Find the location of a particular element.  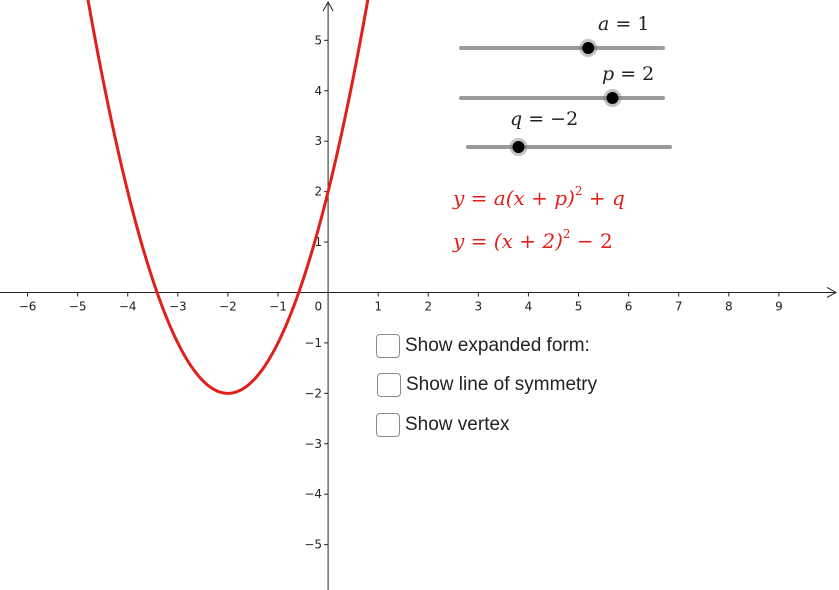

expanded-form-checkbox is located at coordinates (388, 346).